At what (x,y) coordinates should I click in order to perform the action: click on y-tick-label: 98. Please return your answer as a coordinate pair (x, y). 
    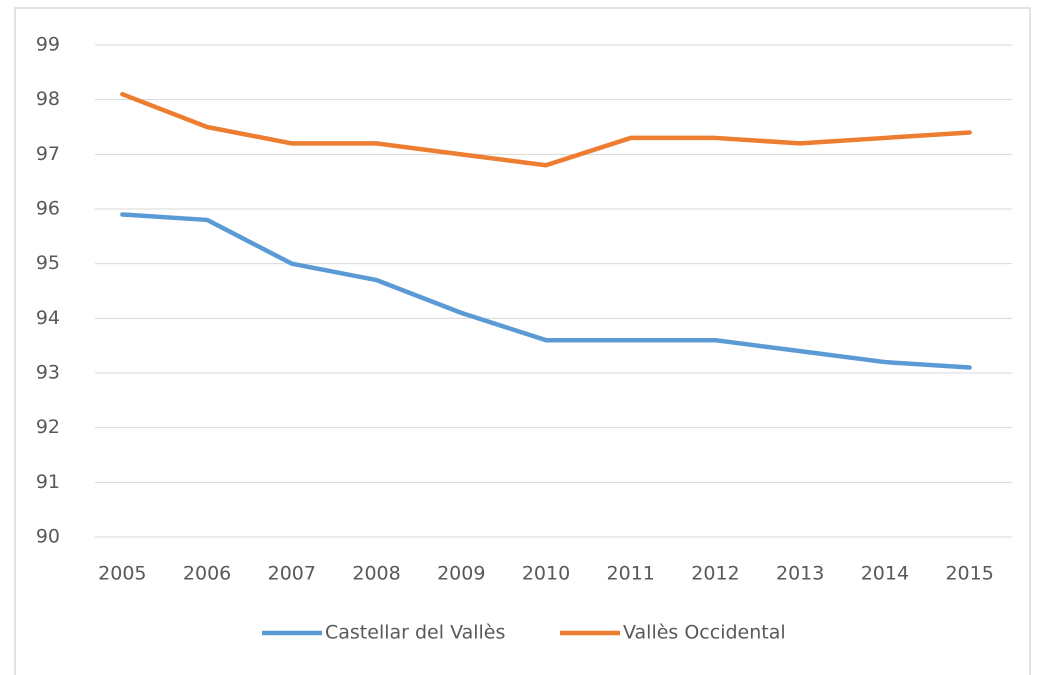
    Looking at the image, I should click on (48, 99).